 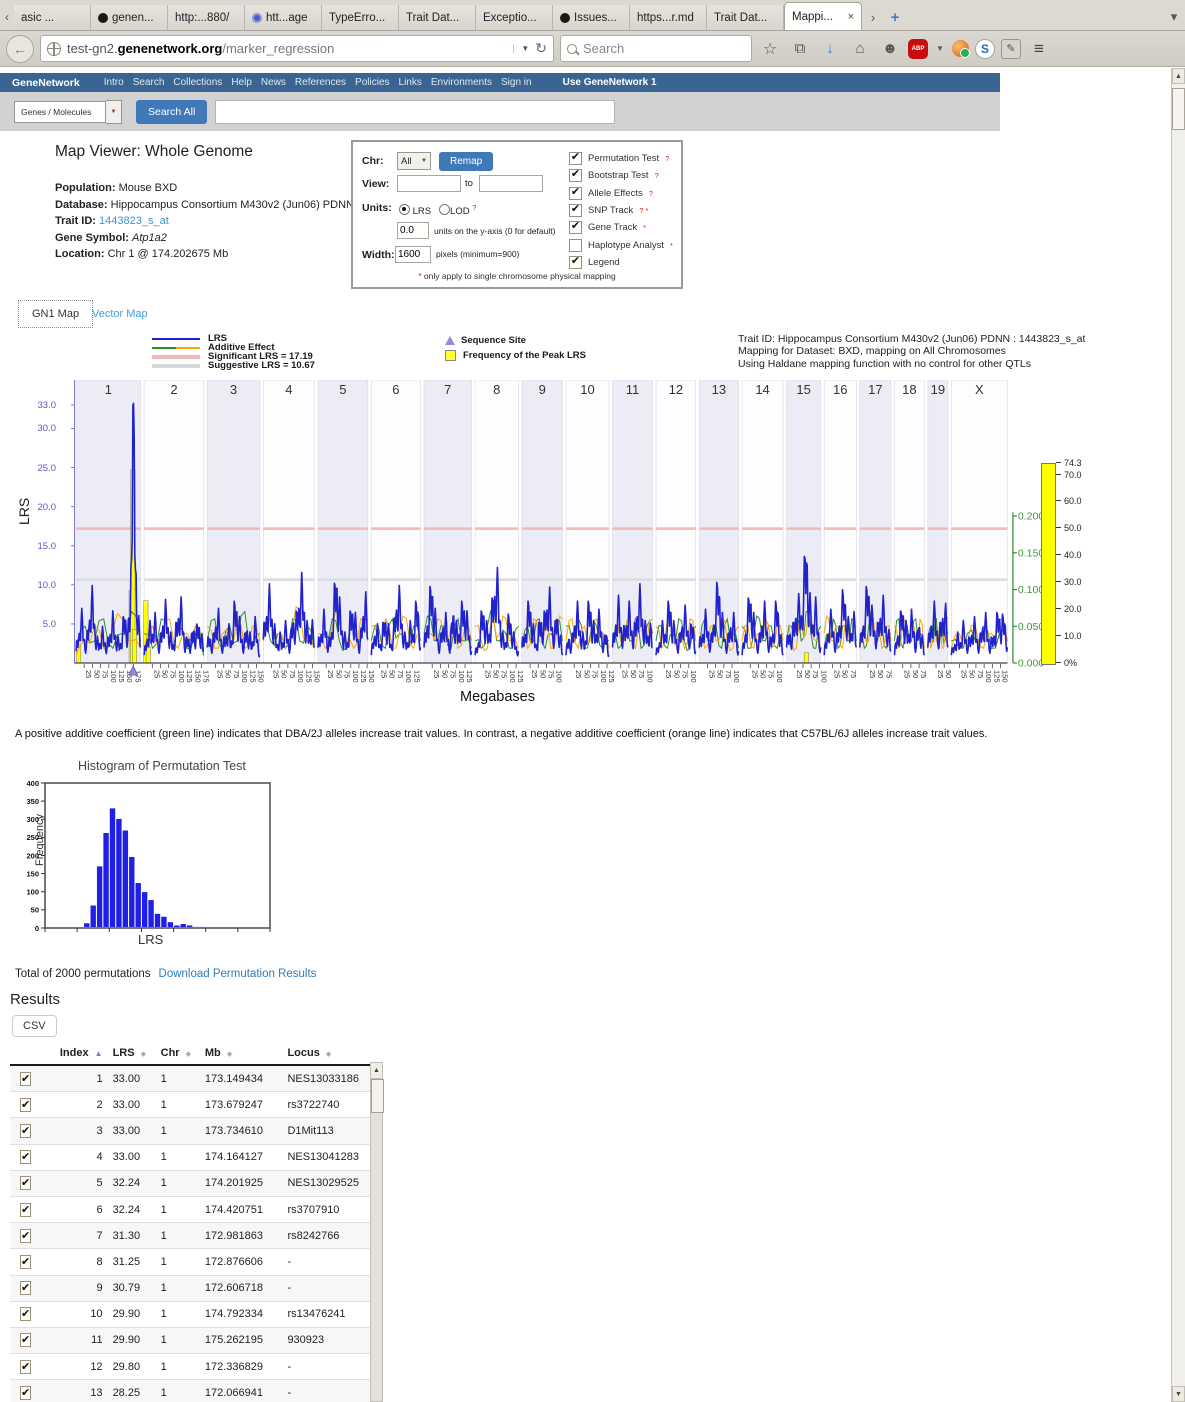 I want to click on option-snp-track: ✔ SNP Track? *, so click(x=609, y=210).